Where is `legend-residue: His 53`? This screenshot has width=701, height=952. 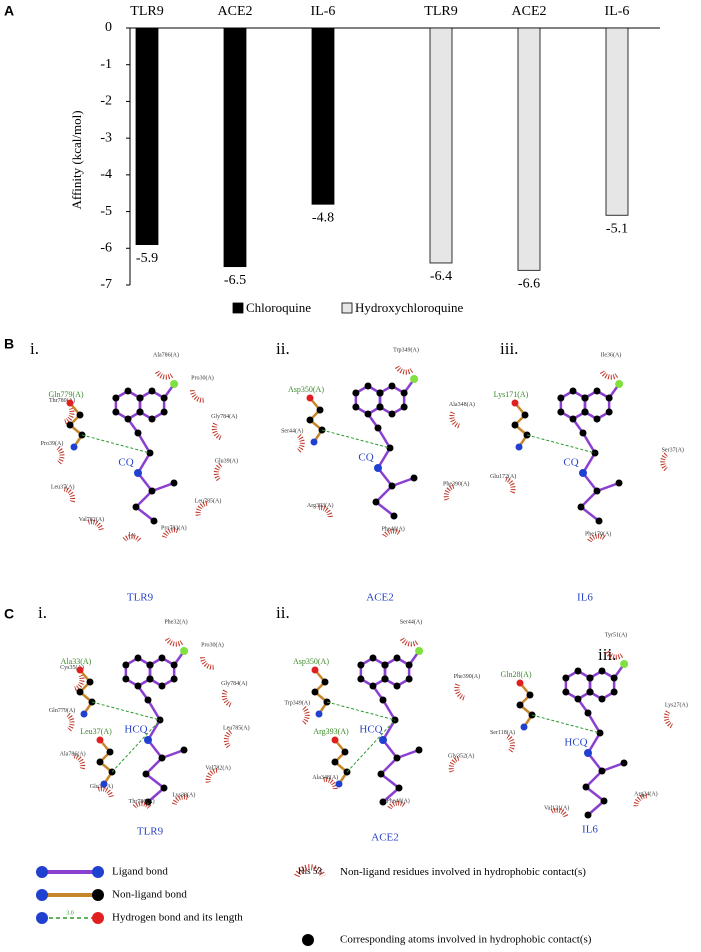 legend-residue: His 53 is located at coordinates (310, 871).